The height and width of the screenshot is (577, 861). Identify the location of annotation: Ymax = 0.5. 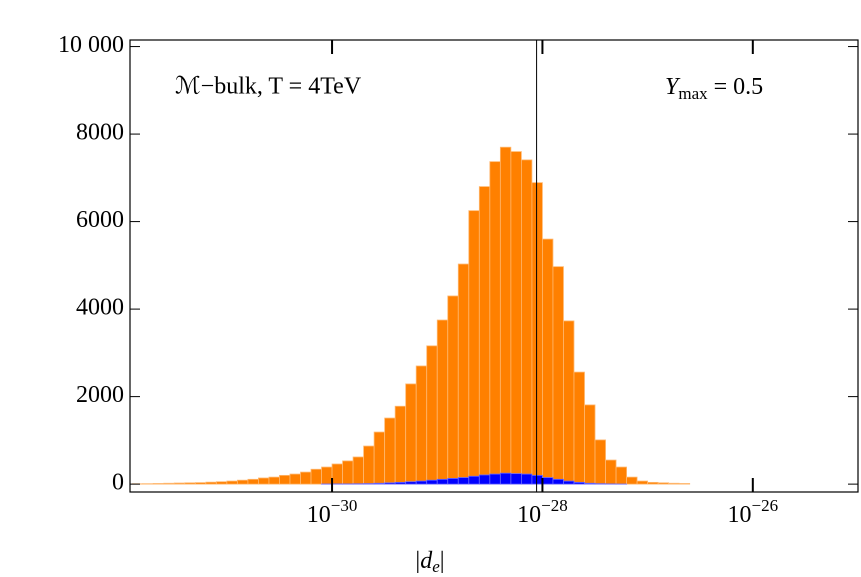
(714, 88).